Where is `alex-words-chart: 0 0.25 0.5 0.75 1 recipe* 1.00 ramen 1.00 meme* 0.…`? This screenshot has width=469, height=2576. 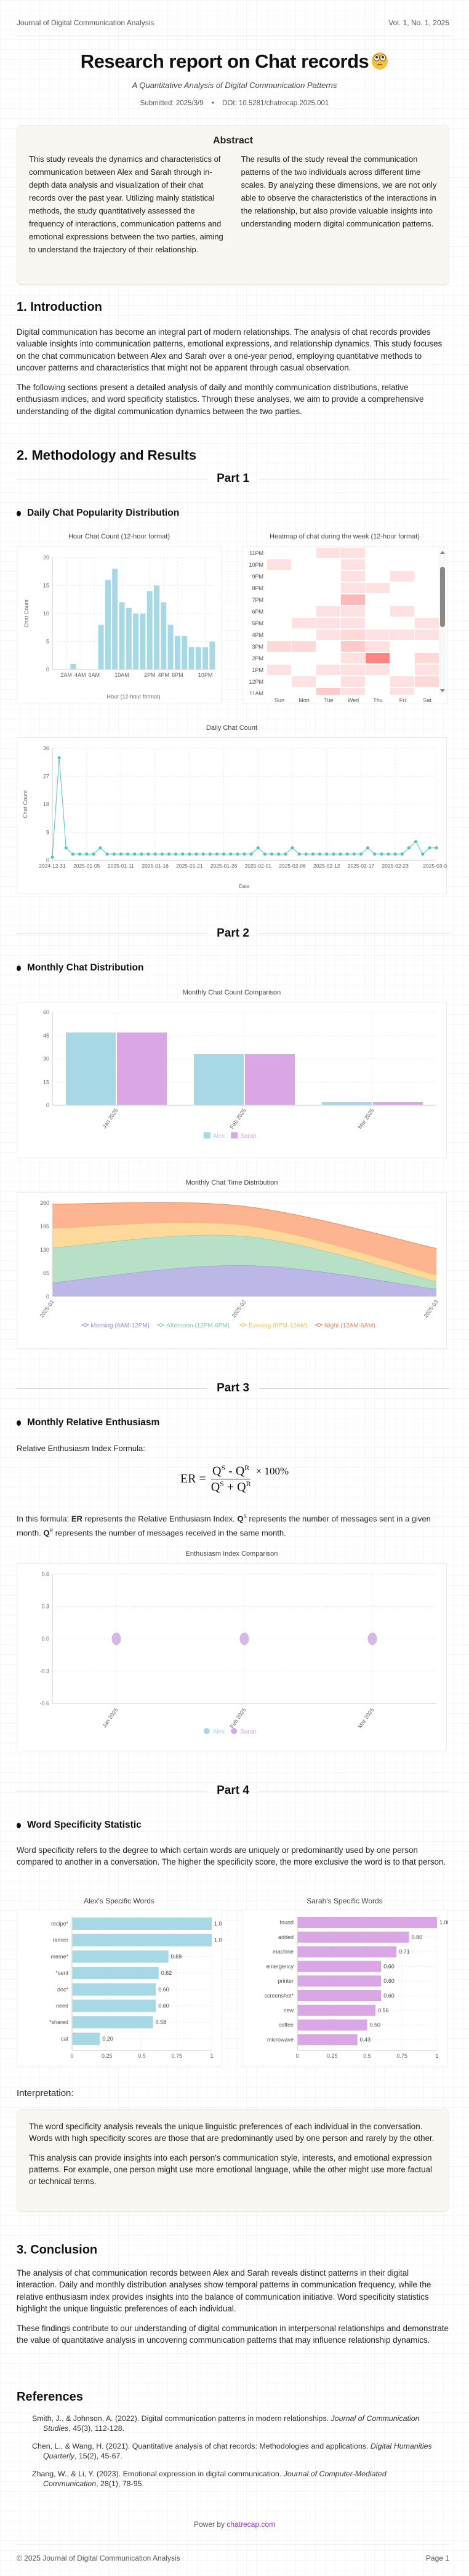 alex-words-chart: 0 0.25 0.5 0.75 1 recipe* 1.00 ramen 1.00 meme* 0.… is located at coordinates (121, 1988).